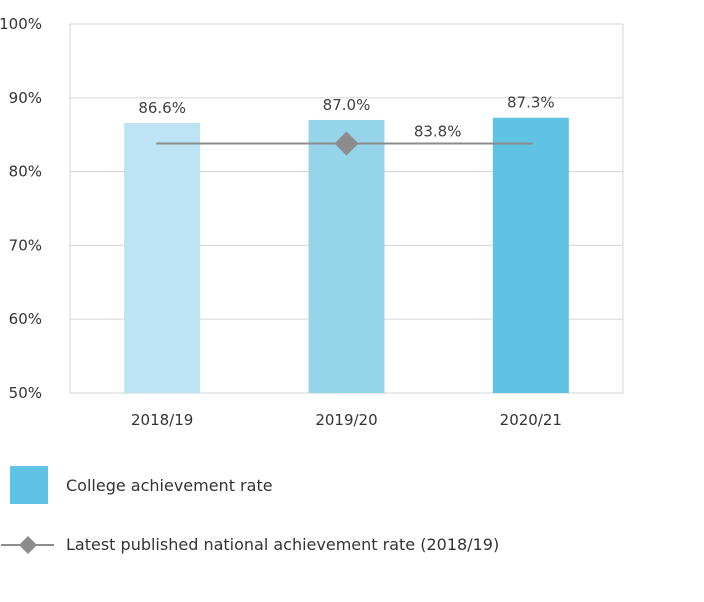 The image size is (704, 602). What do you see at coordinates (531, 420) in the screenshot?
I see `x-tick-label: 2020/21` at bounding box center [531, 420].